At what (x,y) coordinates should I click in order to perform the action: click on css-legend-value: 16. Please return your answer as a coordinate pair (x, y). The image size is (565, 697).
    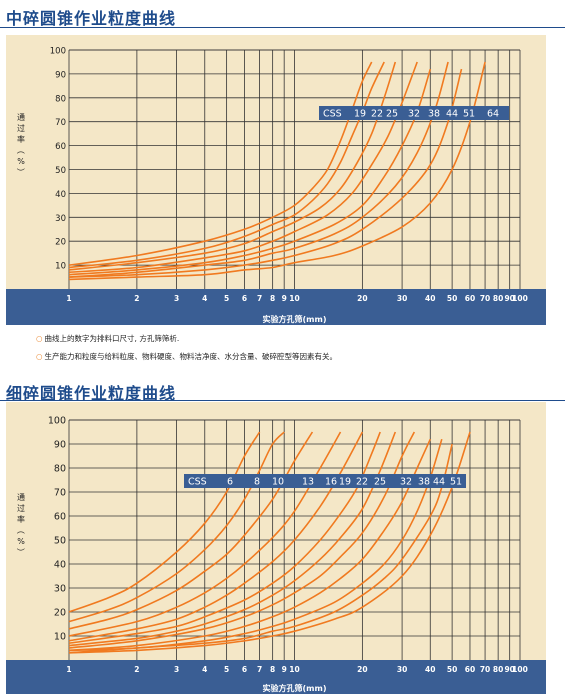
    Looking at the image, I should click on (331, 482).